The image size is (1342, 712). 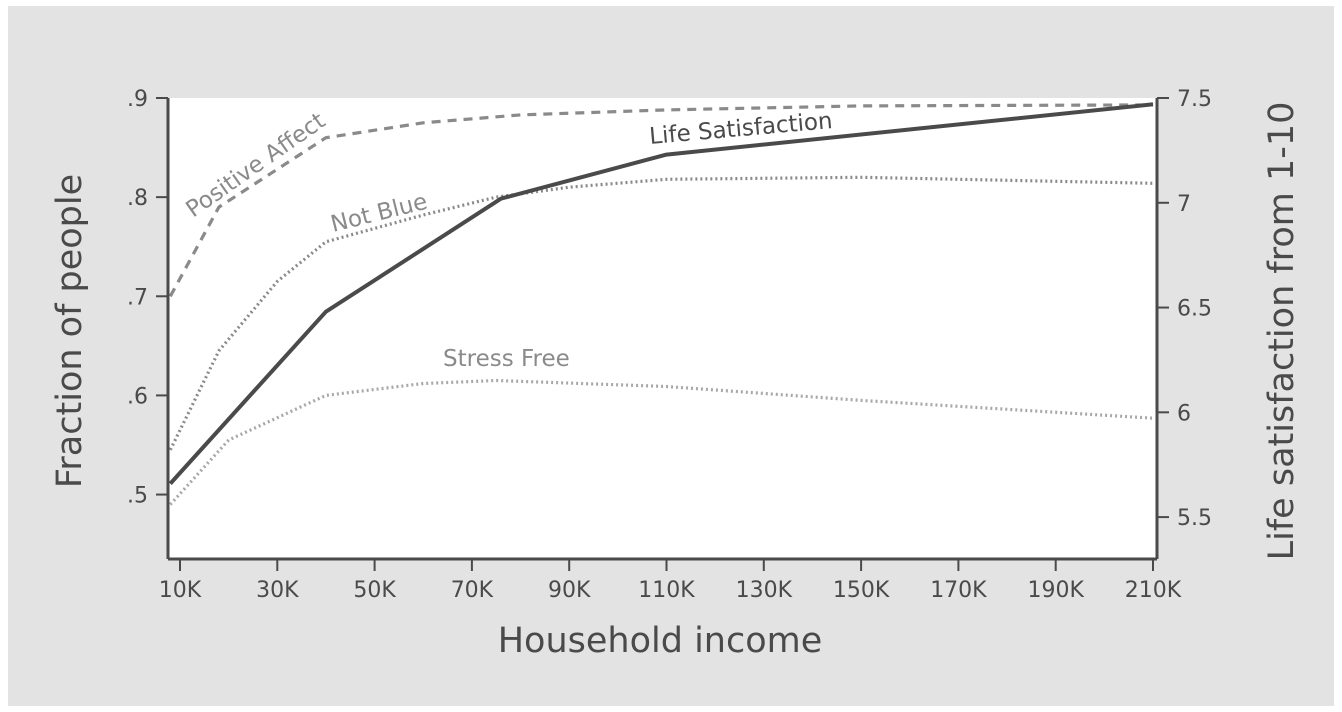 What do you see at coordinates (764, 590) in the screenshot?
I see `x-tick-label: 130K` at bounding box center [764, 590].